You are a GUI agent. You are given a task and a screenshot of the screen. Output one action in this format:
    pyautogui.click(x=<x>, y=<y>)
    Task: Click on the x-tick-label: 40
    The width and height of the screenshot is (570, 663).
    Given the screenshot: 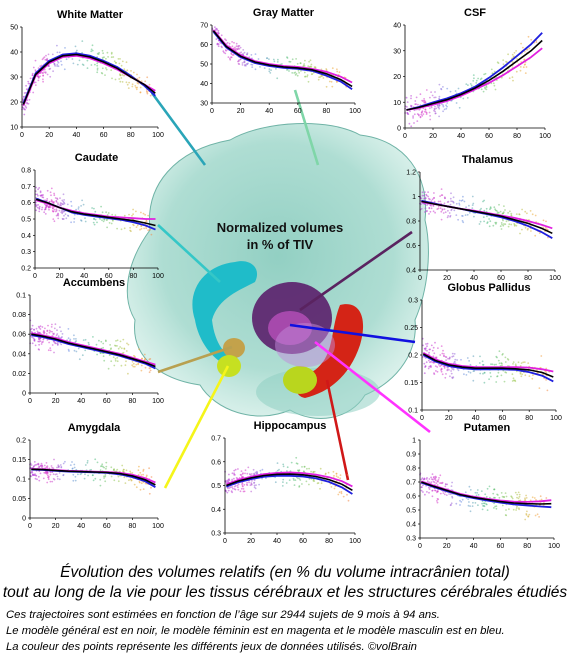 What is the action you would take?
    pyautogui.click(x=474, y=278)
    